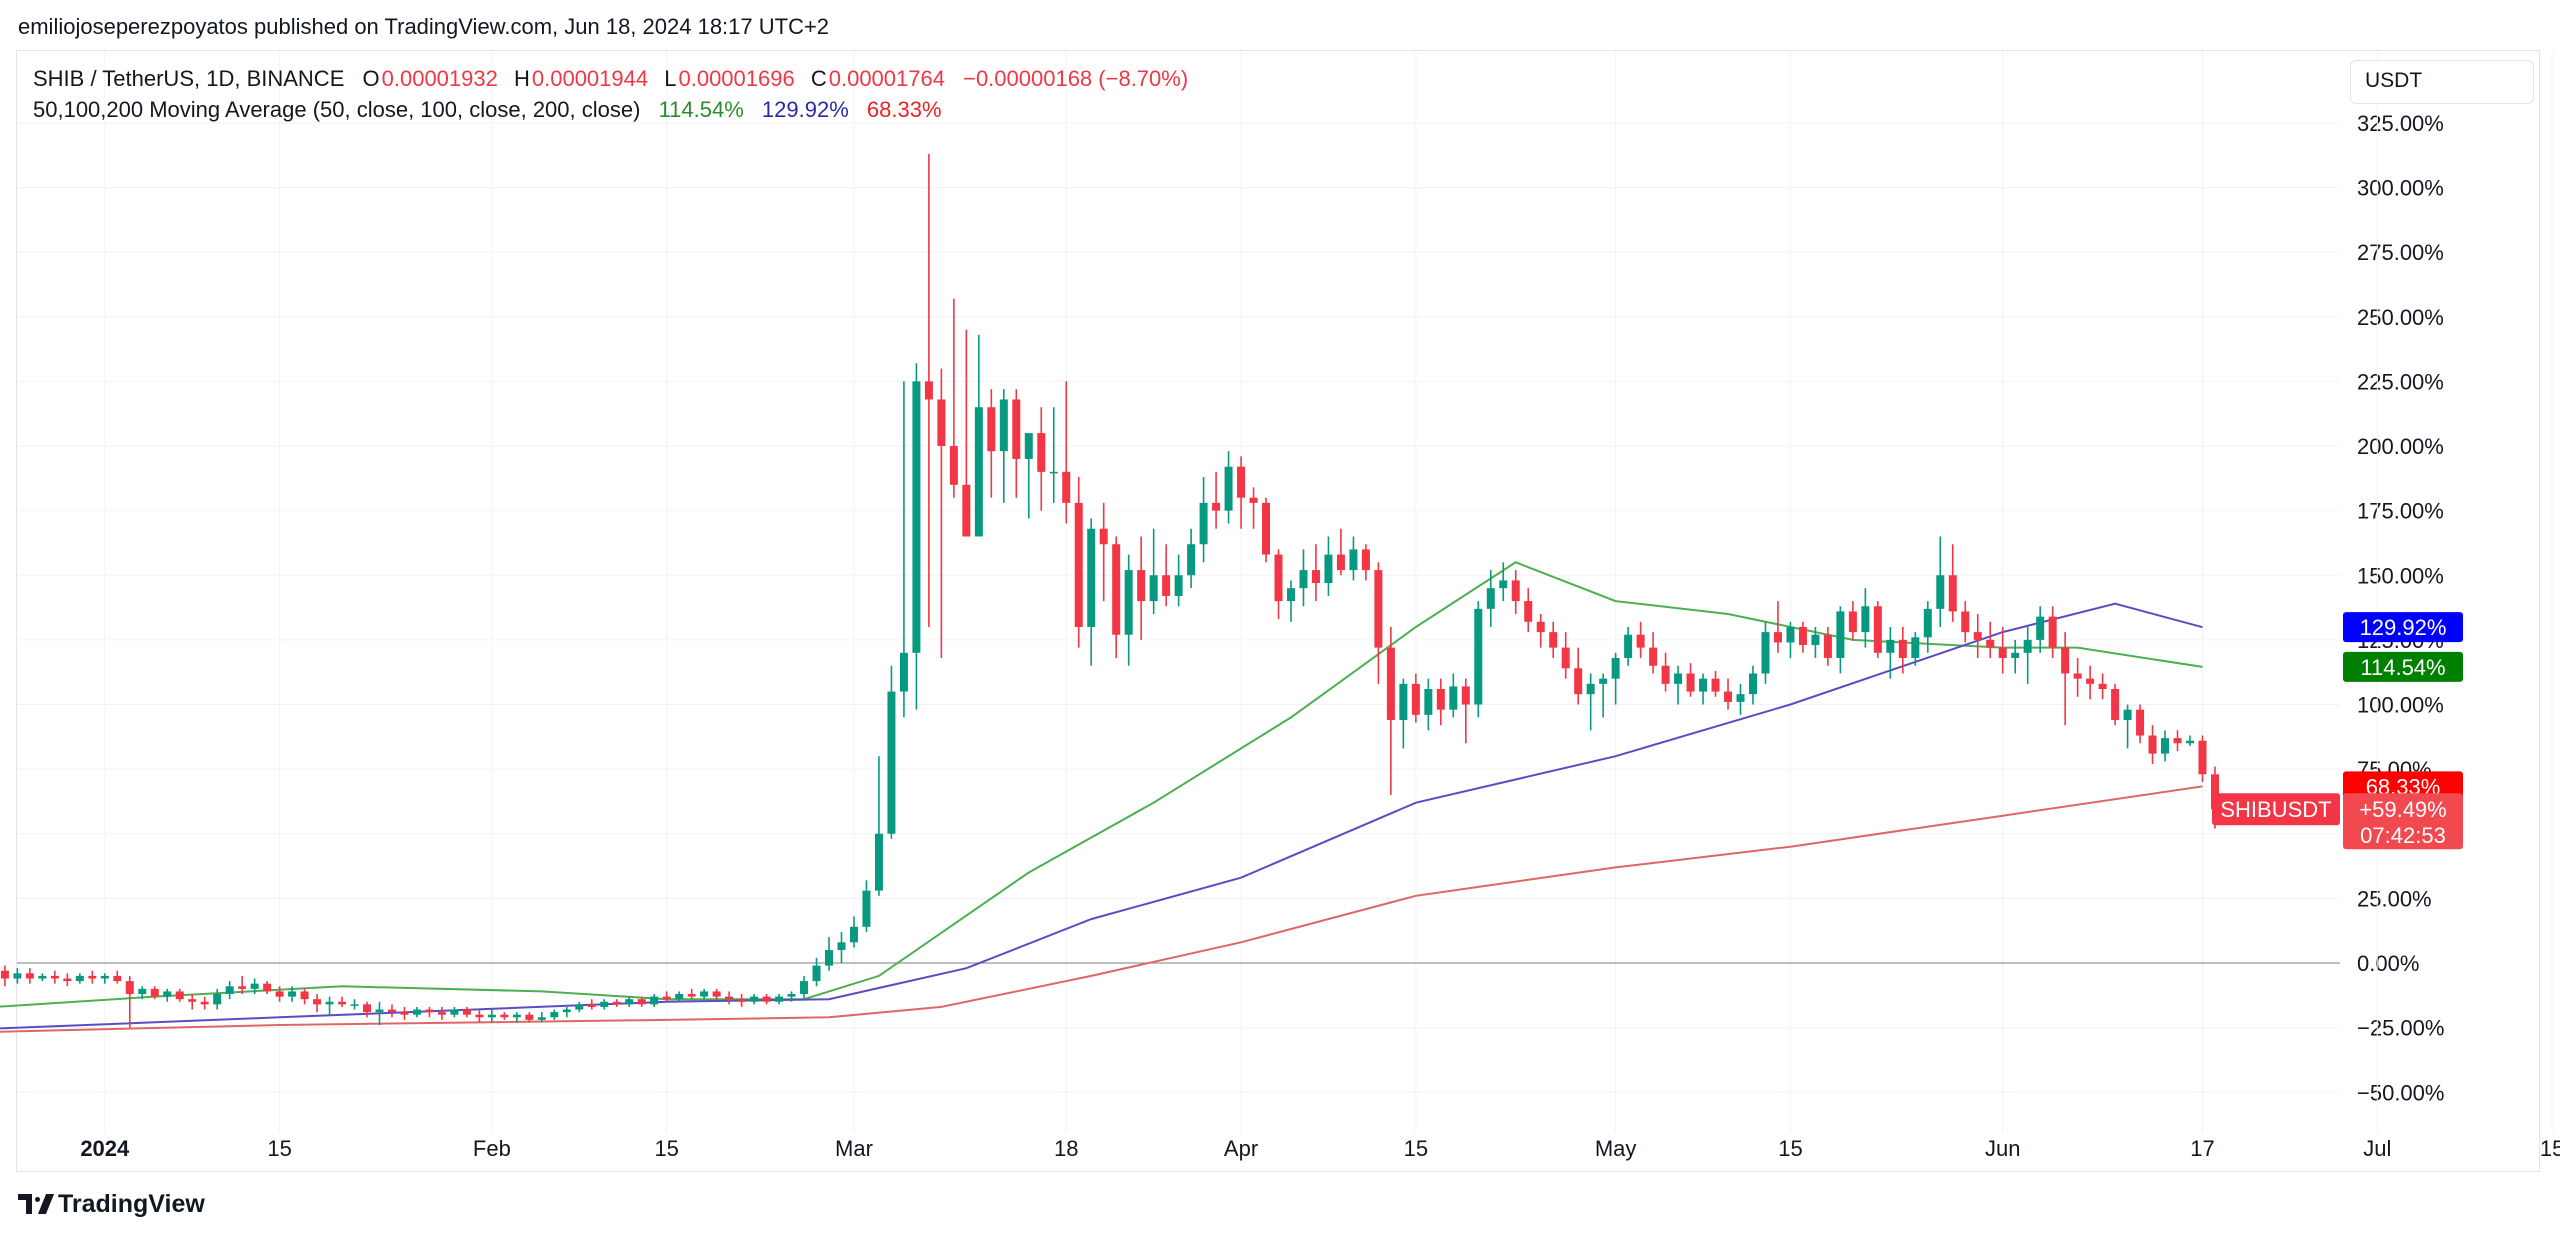 This screenshot has width=2560, height=1237. Describe the element at coordinates (2442, 82) in the screenshot. I see `currency-button: USDT` at that location.